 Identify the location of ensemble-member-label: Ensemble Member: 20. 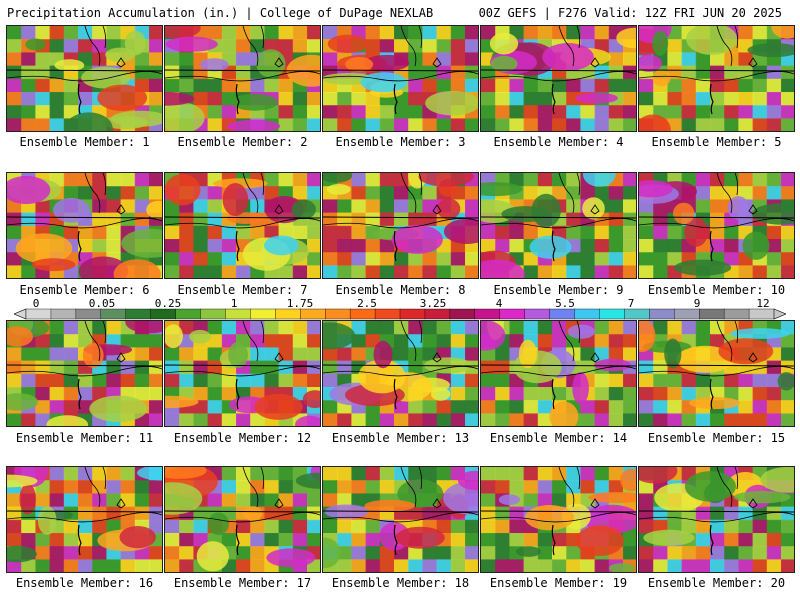
(716, 583).